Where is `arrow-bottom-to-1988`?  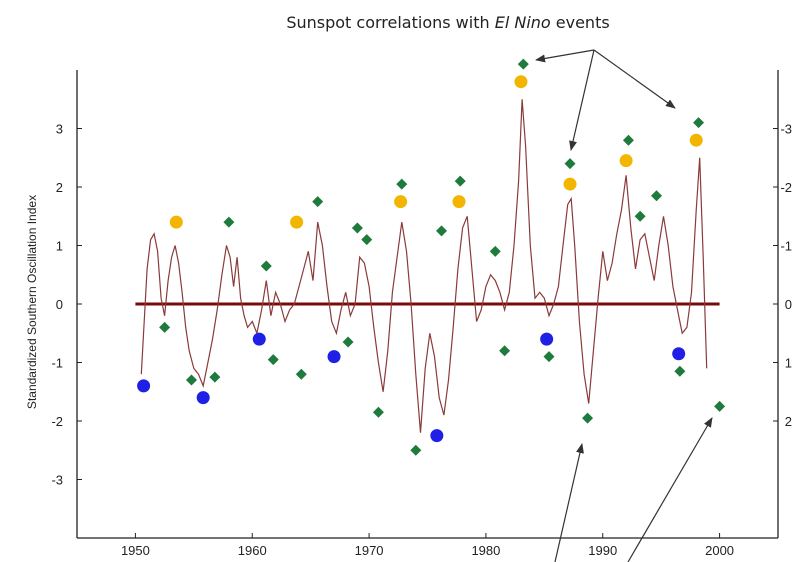 arrow-bottom-to-1988 is located at coordinates (569, 502).